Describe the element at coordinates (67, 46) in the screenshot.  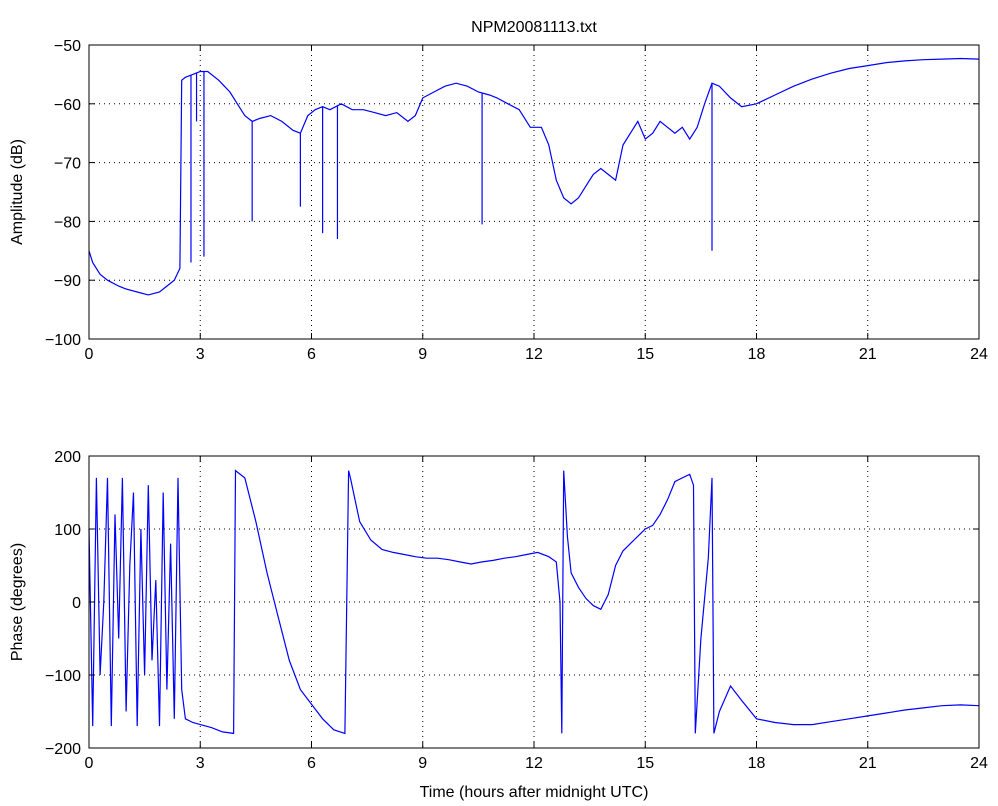
I see `y-tick-label: −50` at that location.